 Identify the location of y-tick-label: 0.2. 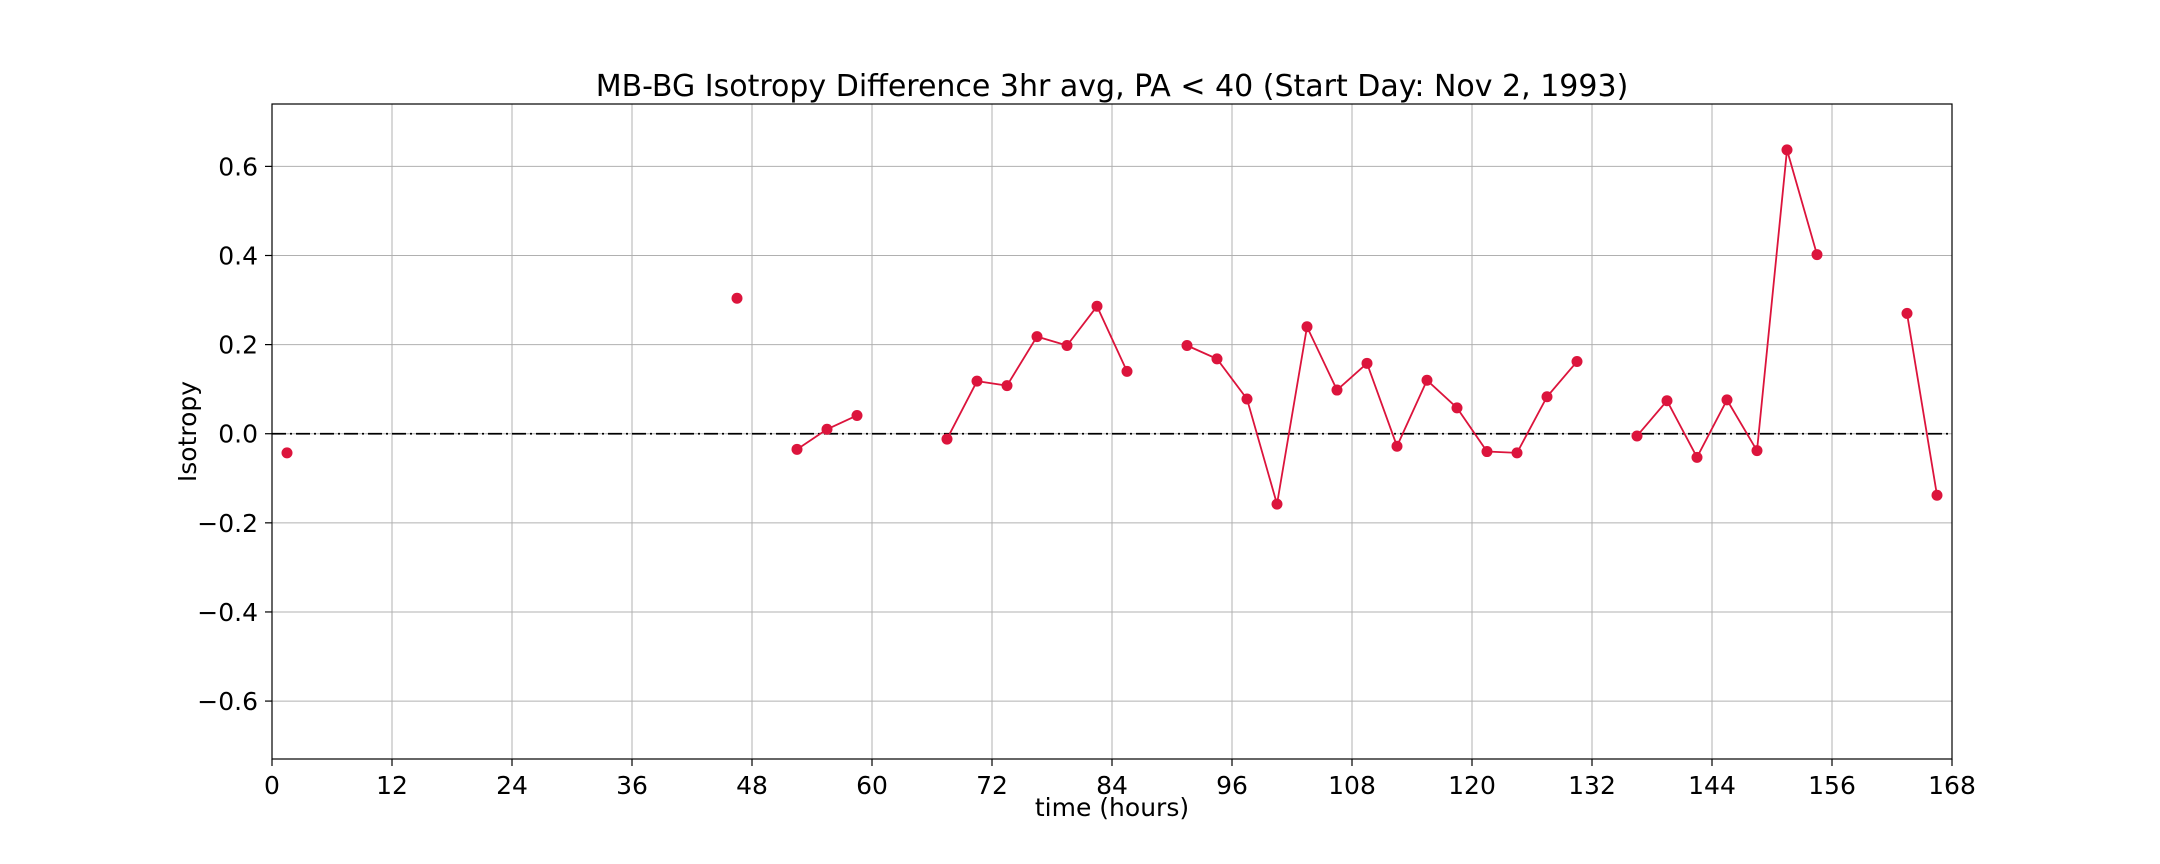
(238, 345).